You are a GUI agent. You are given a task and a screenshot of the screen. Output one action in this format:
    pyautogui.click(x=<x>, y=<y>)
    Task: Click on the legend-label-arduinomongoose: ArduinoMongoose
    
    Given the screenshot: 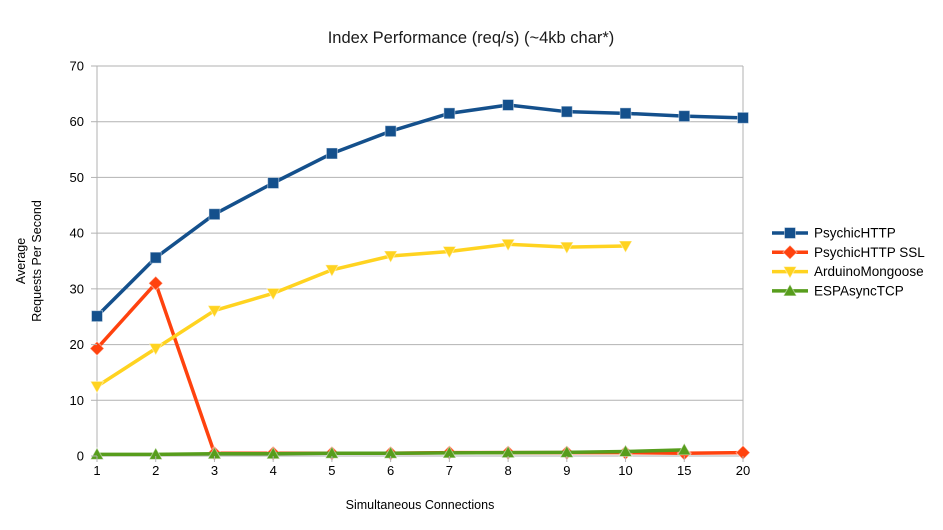 What is the action you would take?
    pyautogui.click(x=869, y=271)
    